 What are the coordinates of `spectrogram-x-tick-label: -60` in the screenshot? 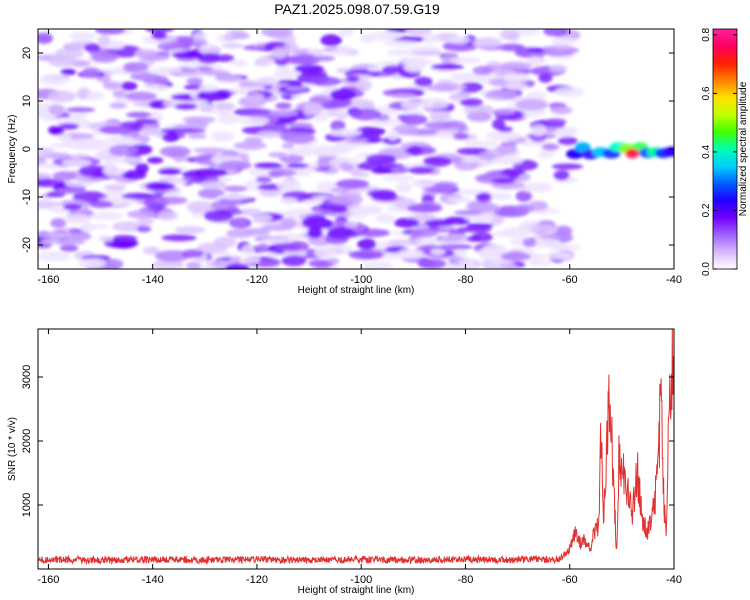 It's located at (570, 280).